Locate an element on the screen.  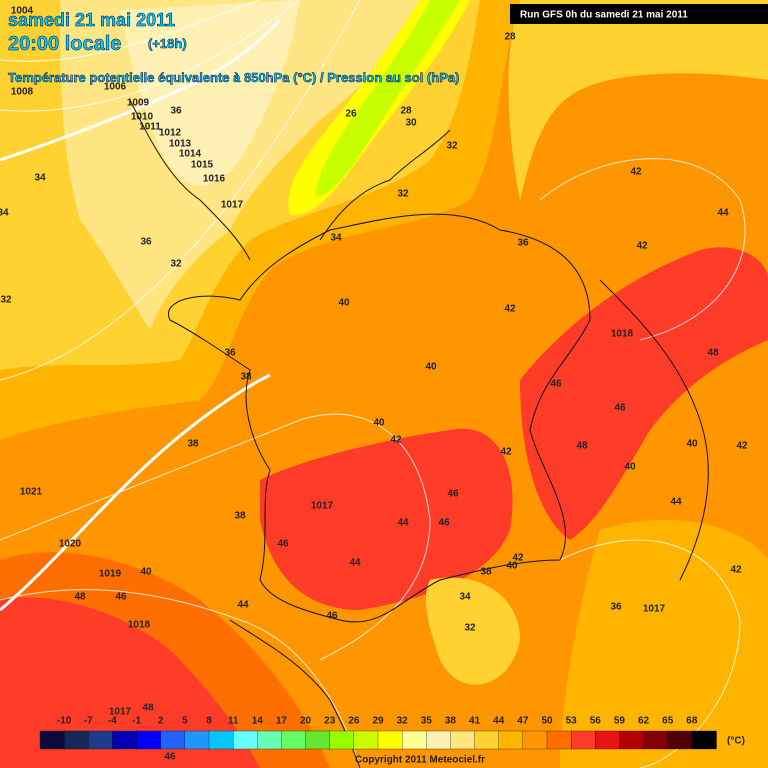
legend-tick-label: 23 is located at coordinates (330, 721).